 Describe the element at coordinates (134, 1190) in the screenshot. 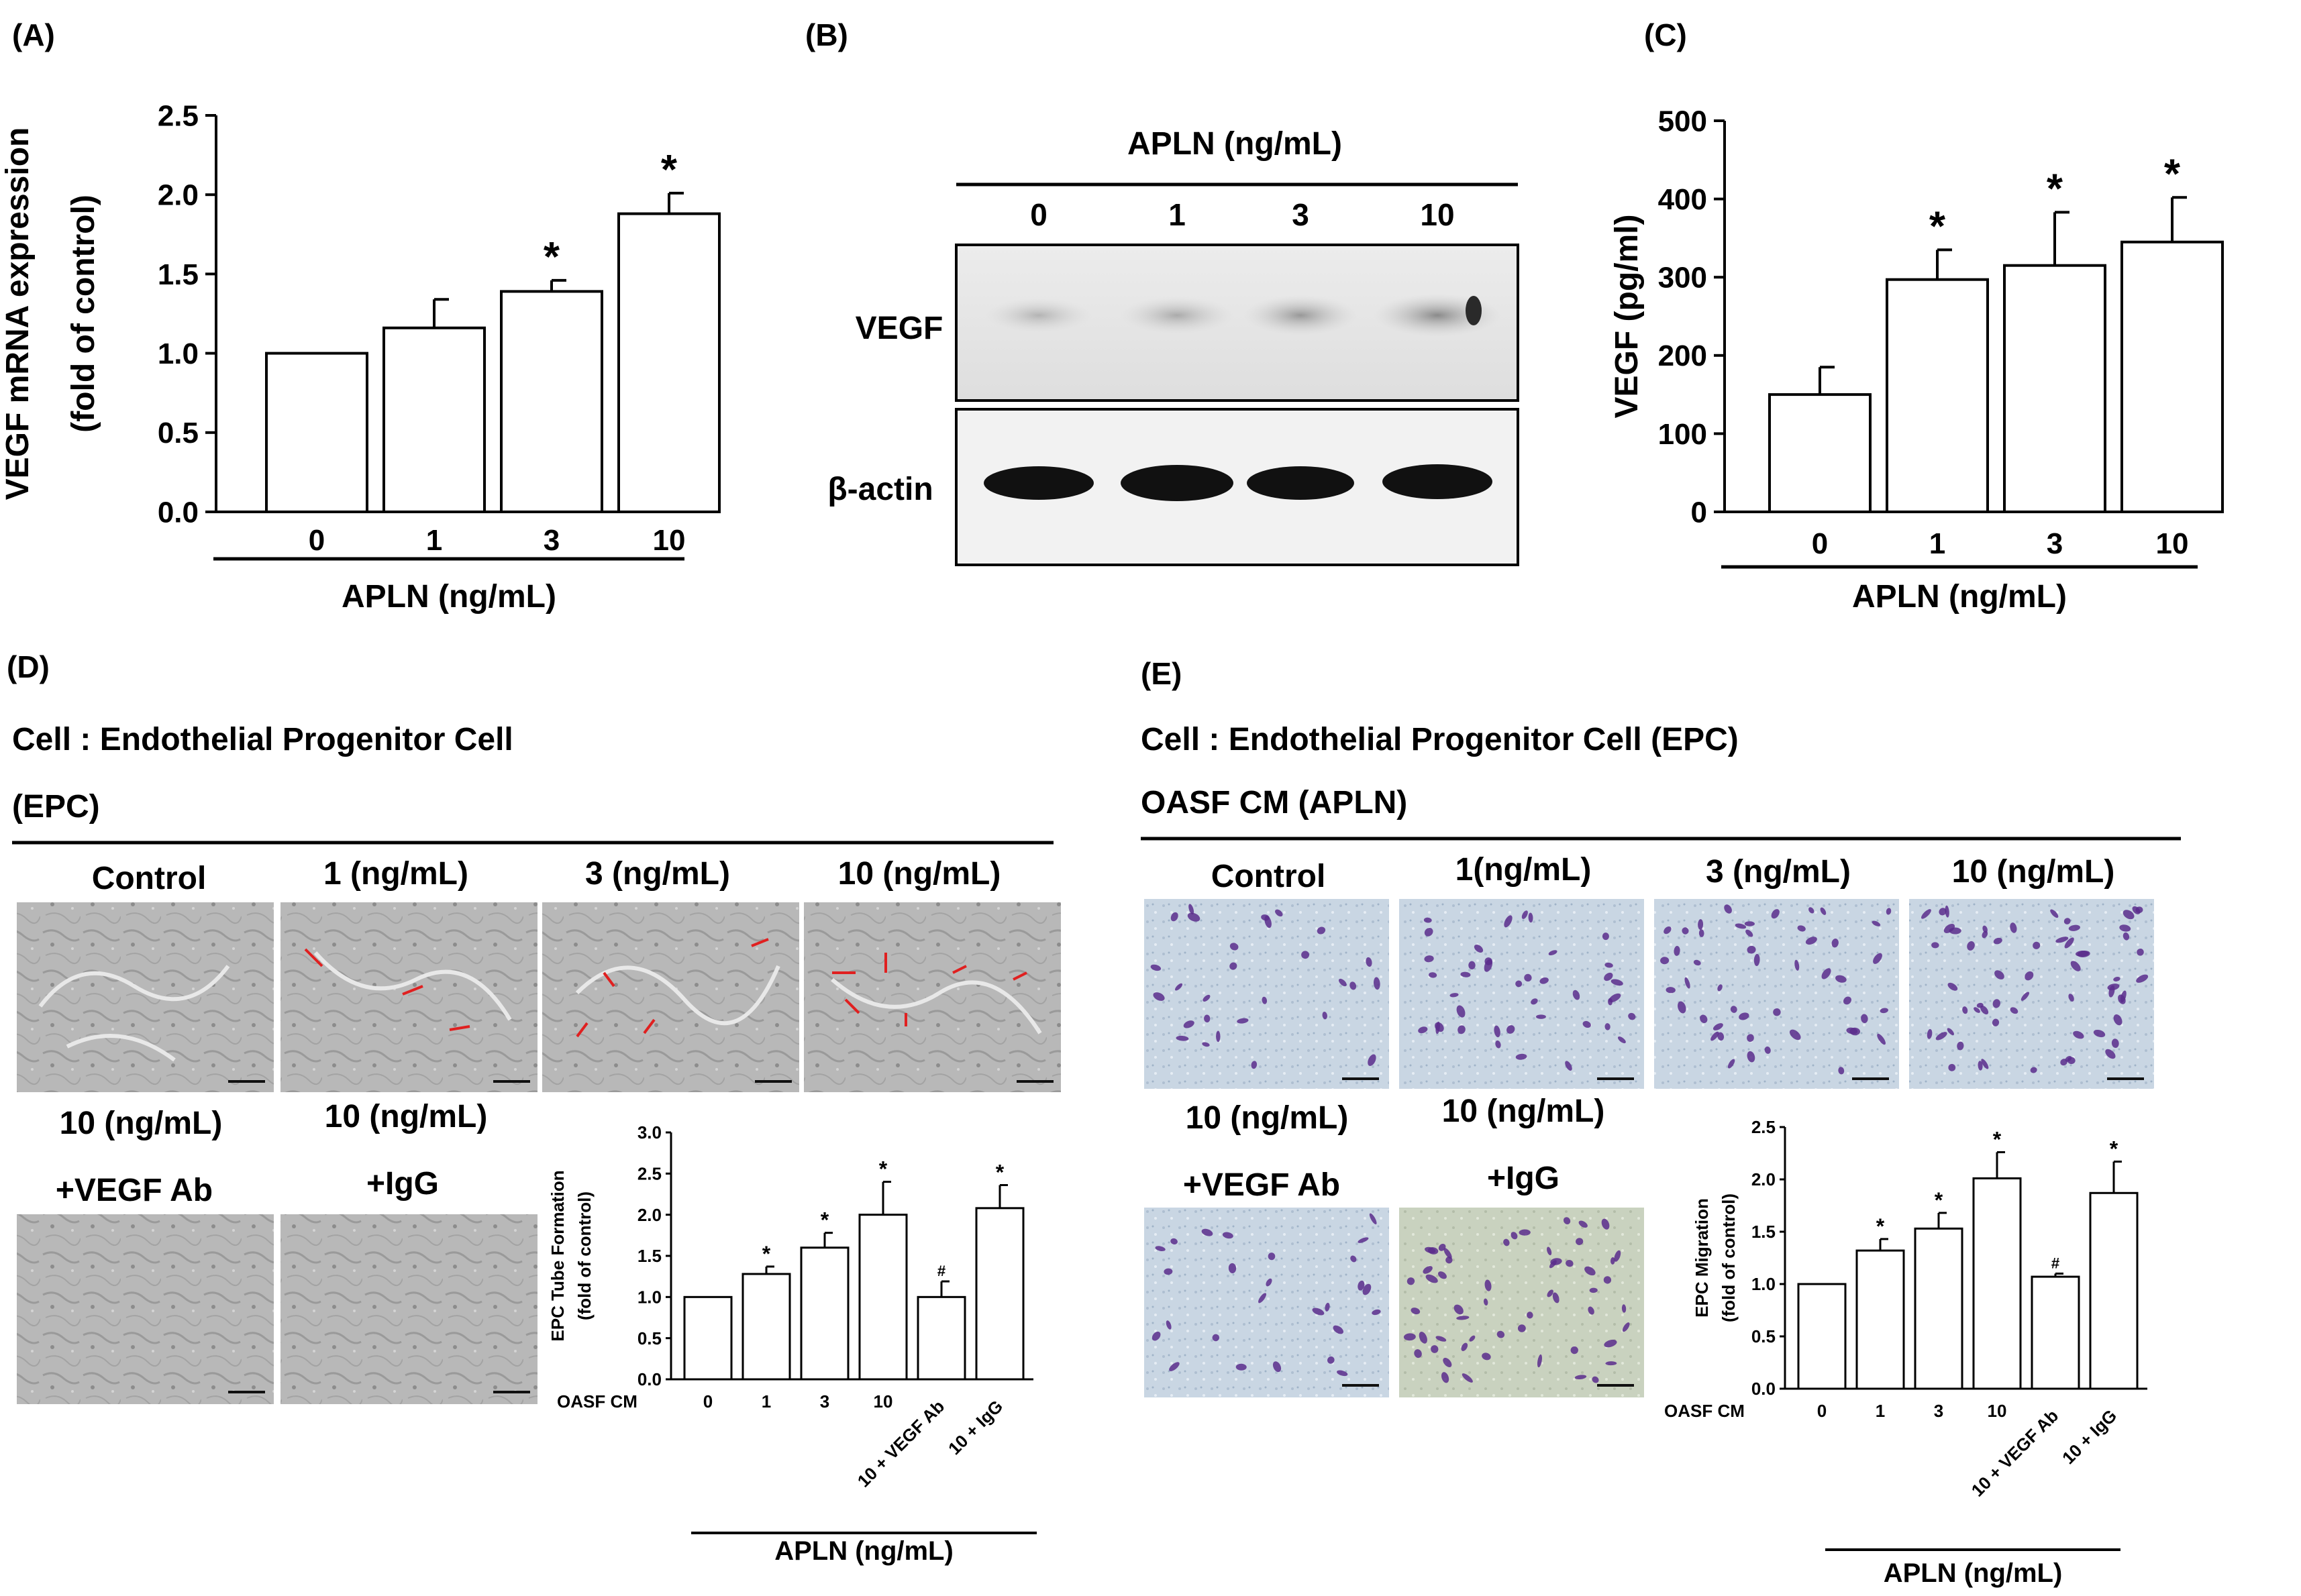

I see `lower-label-vegf-ab-line2: +VEGF Ab` at that location.